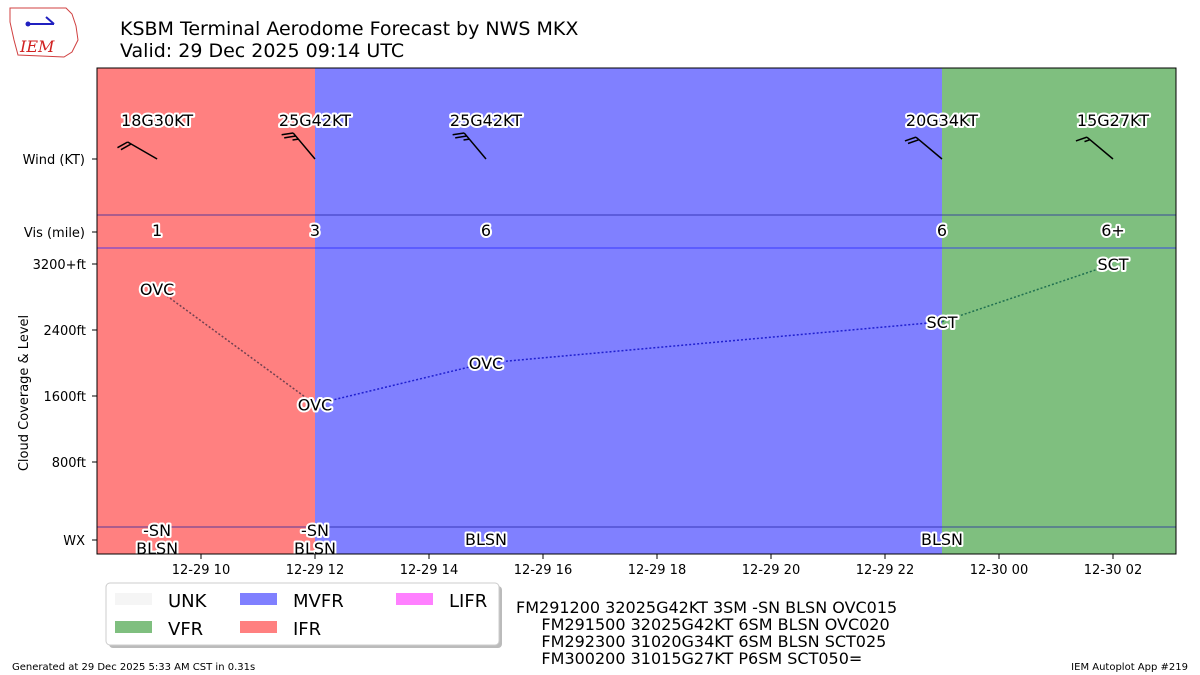 This screenshot has height=675, width=1200. I want to click on legend-label: VFR, so click(185, 629).